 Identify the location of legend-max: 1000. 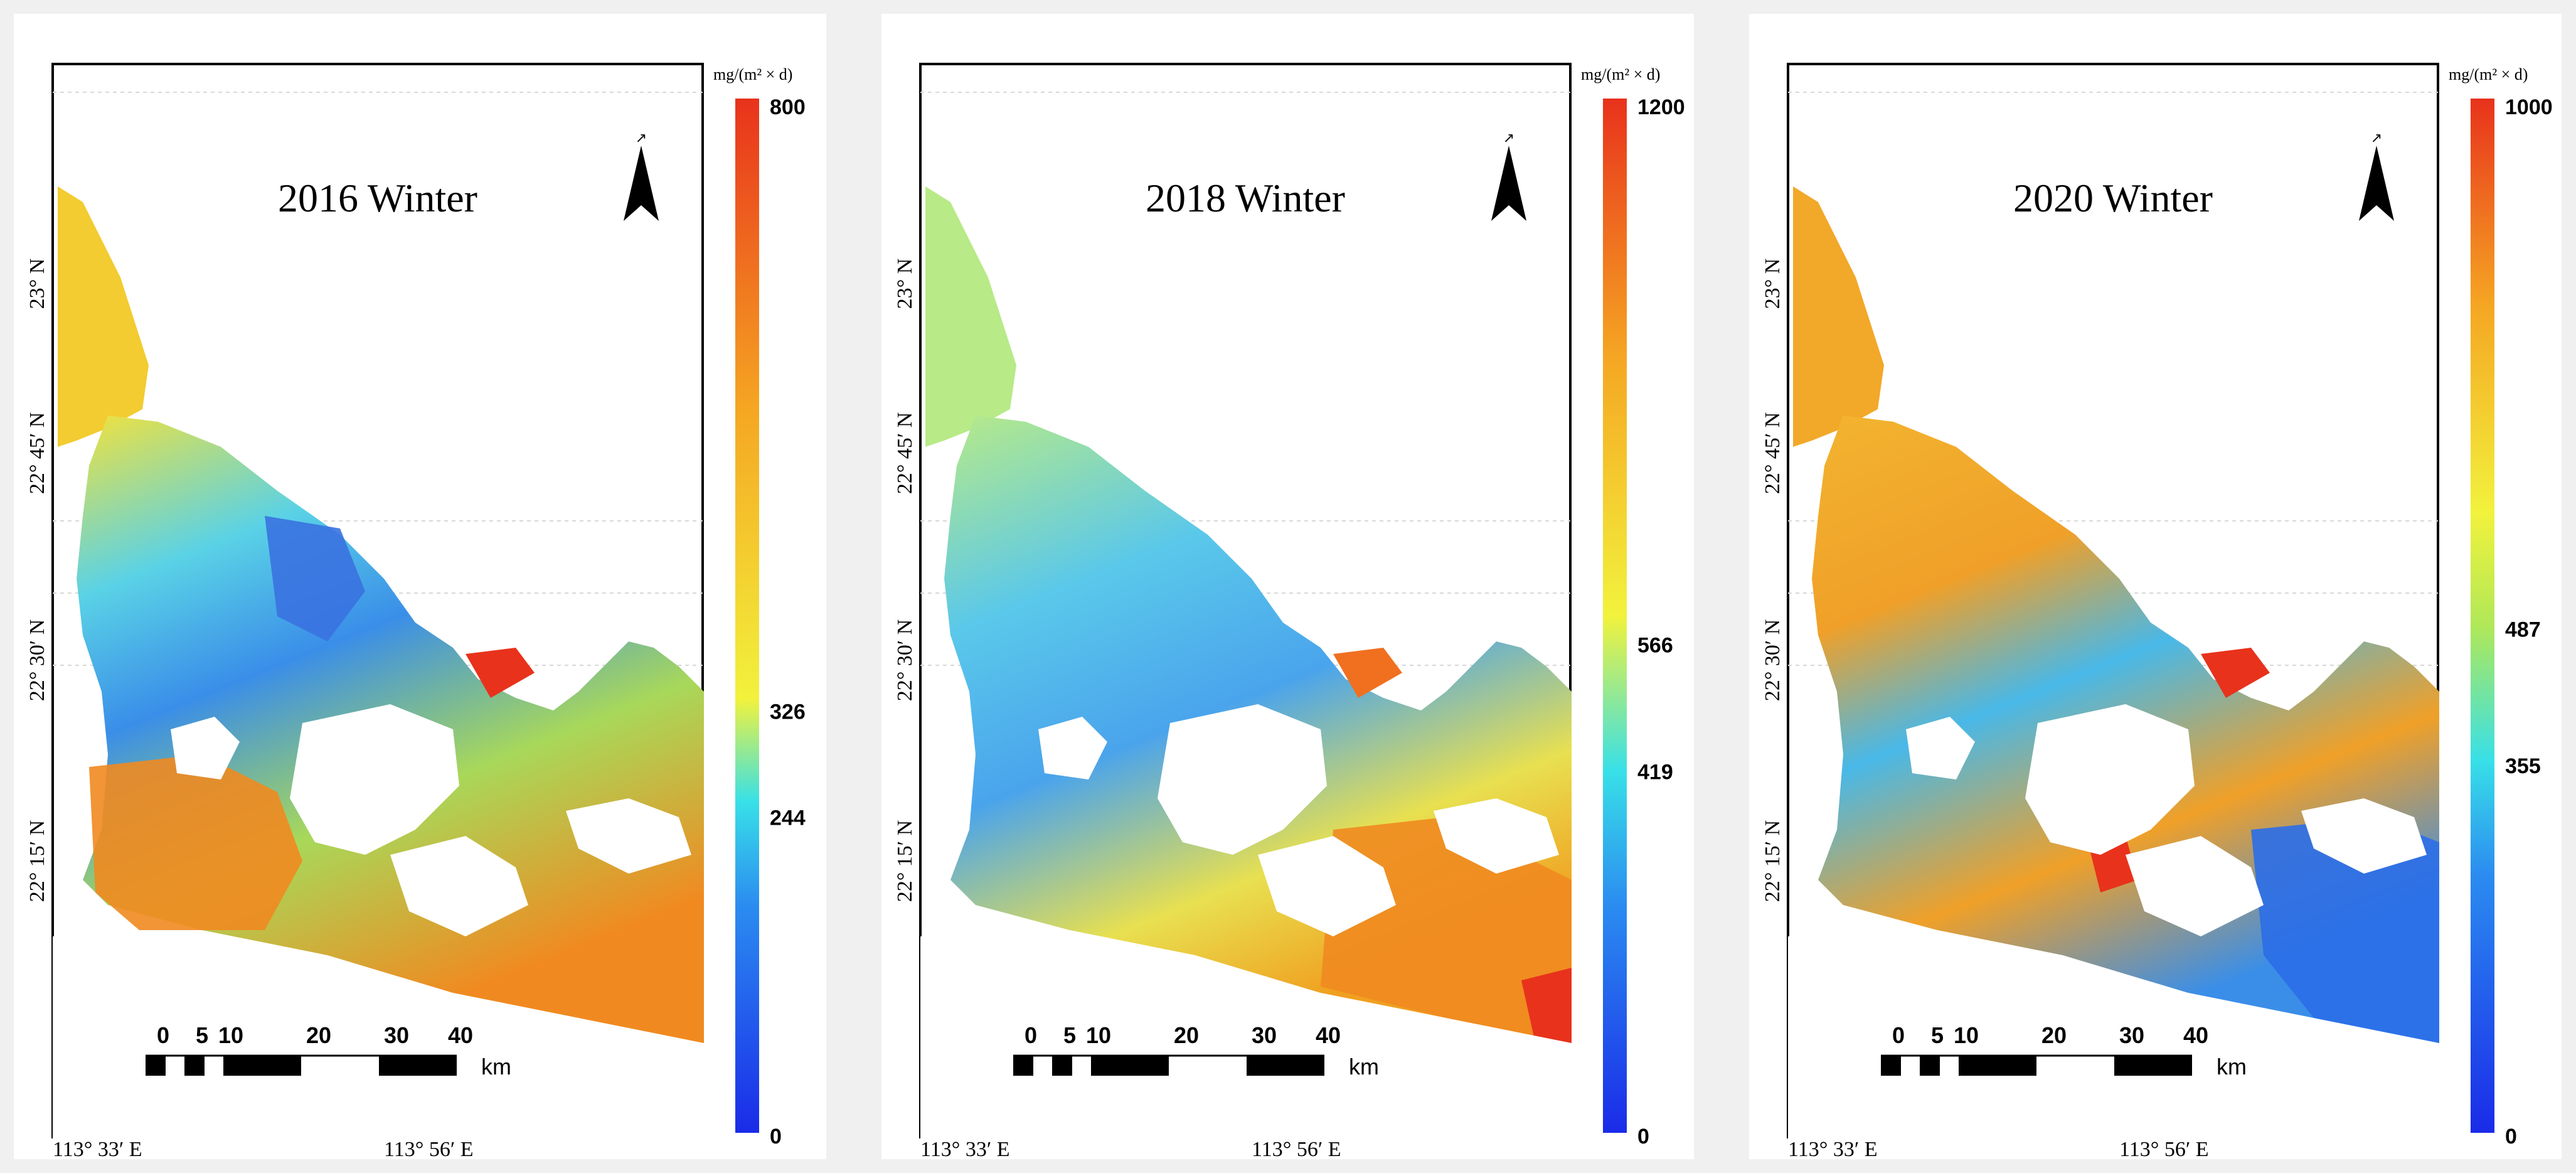
(2529, 107).